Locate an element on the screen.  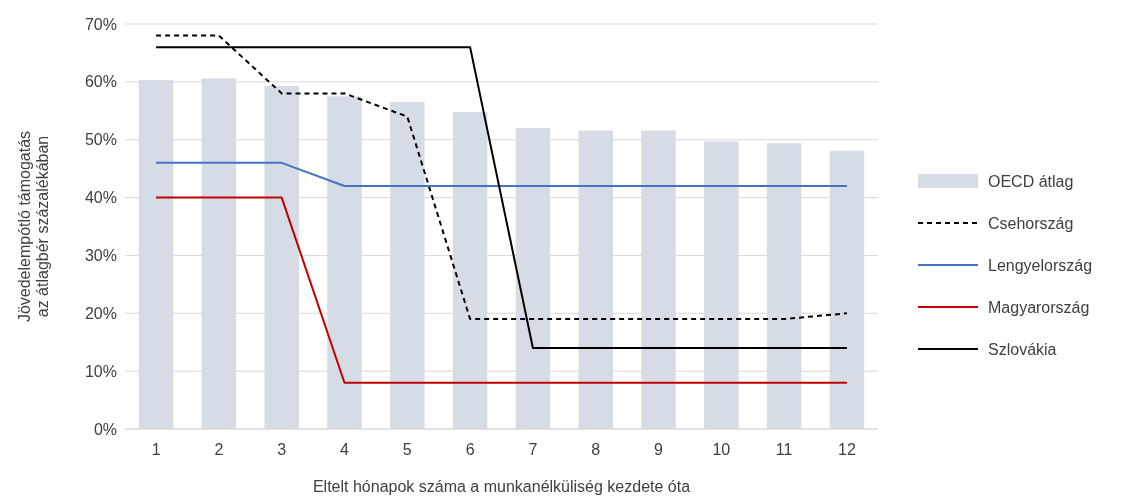
y-axis-title: Jövedelempótló támogatás az átlagbér százalékában is located at coordinates (34, 226).